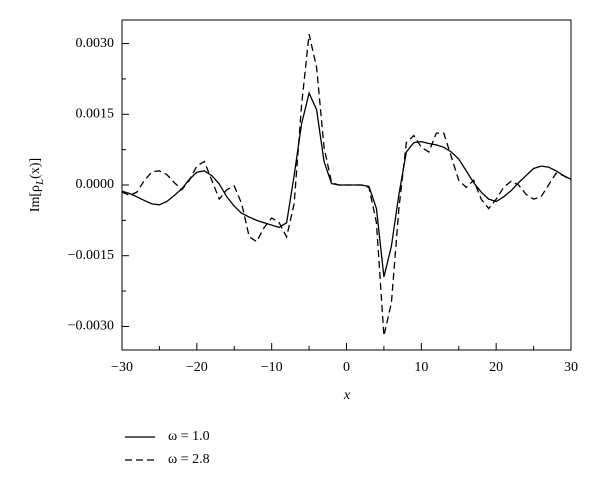 This screenshot has height=492, width=600. I want to click on y-label-part: (x)], so click(35, 168).